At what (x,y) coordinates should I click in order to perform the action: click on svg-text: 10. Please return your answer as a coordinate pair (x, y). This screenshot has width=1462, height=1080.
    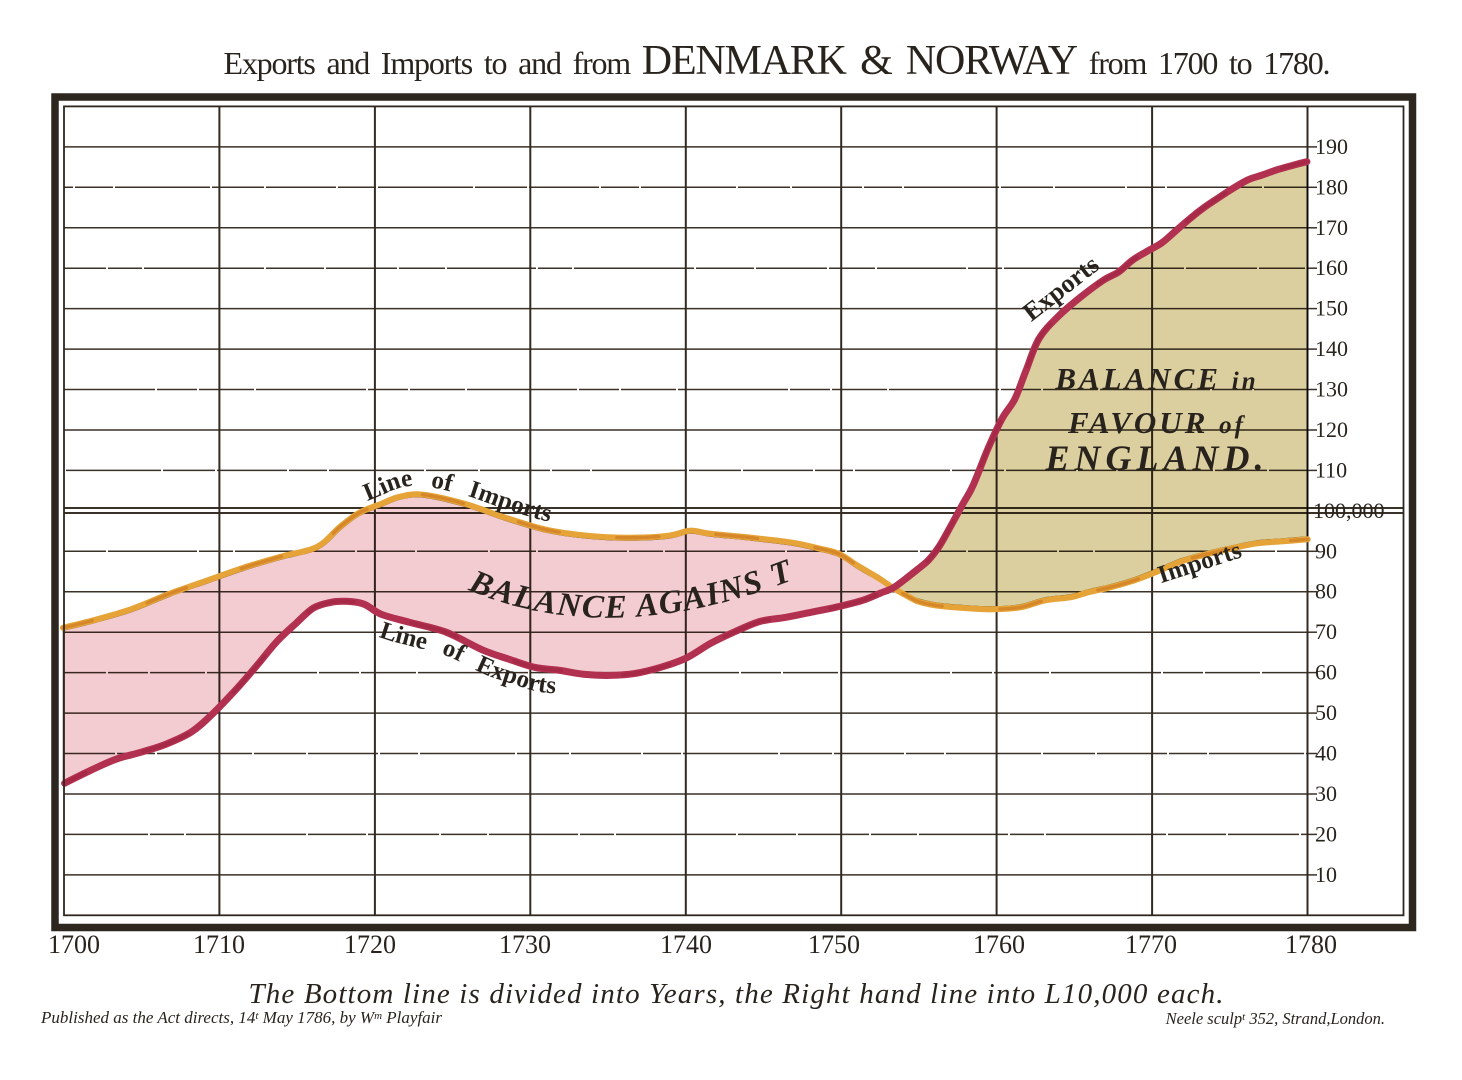
    Looking at the image, I should click on (1326, 874).